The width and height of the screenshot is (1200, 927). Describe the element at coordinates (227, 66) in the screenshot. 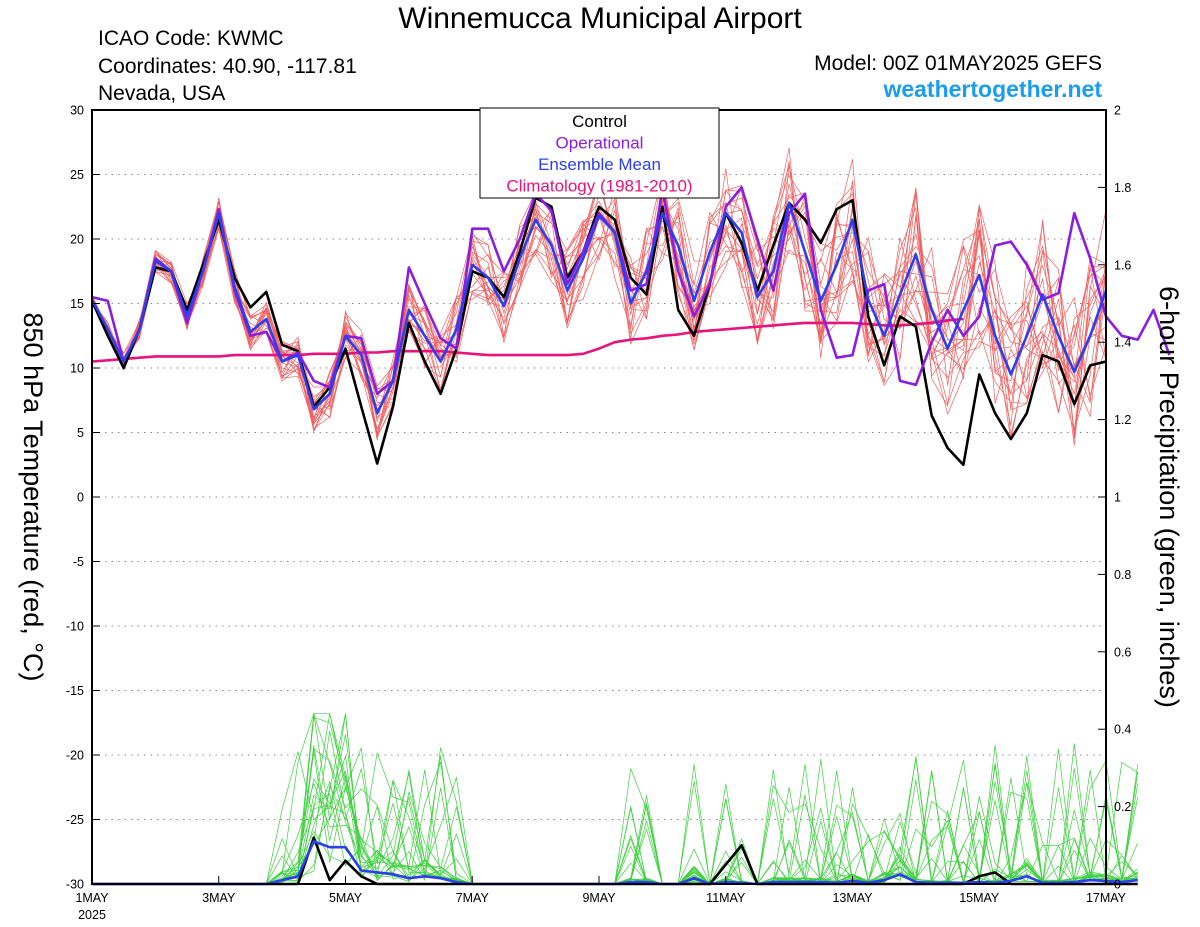

I see `coordinates: Coordinates: 40.90, -117.81` at that location.